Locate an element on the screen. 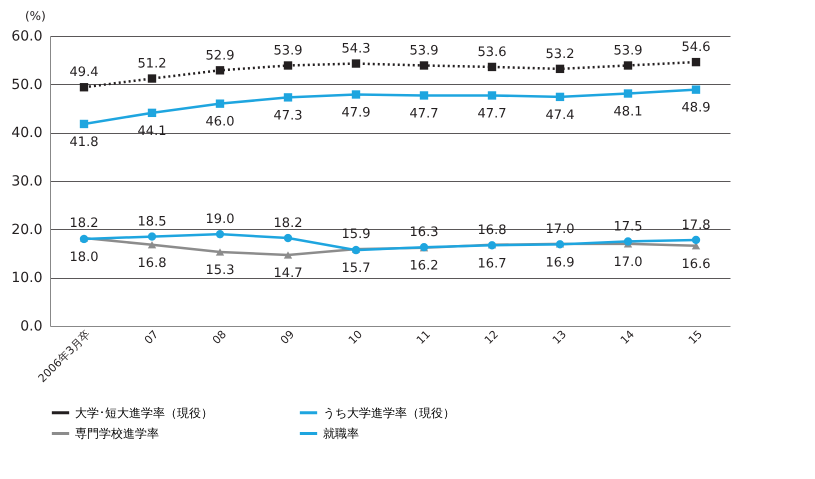 The image size is (815, 479). x-tick-label: 07 is located at coordinates (151, 337).